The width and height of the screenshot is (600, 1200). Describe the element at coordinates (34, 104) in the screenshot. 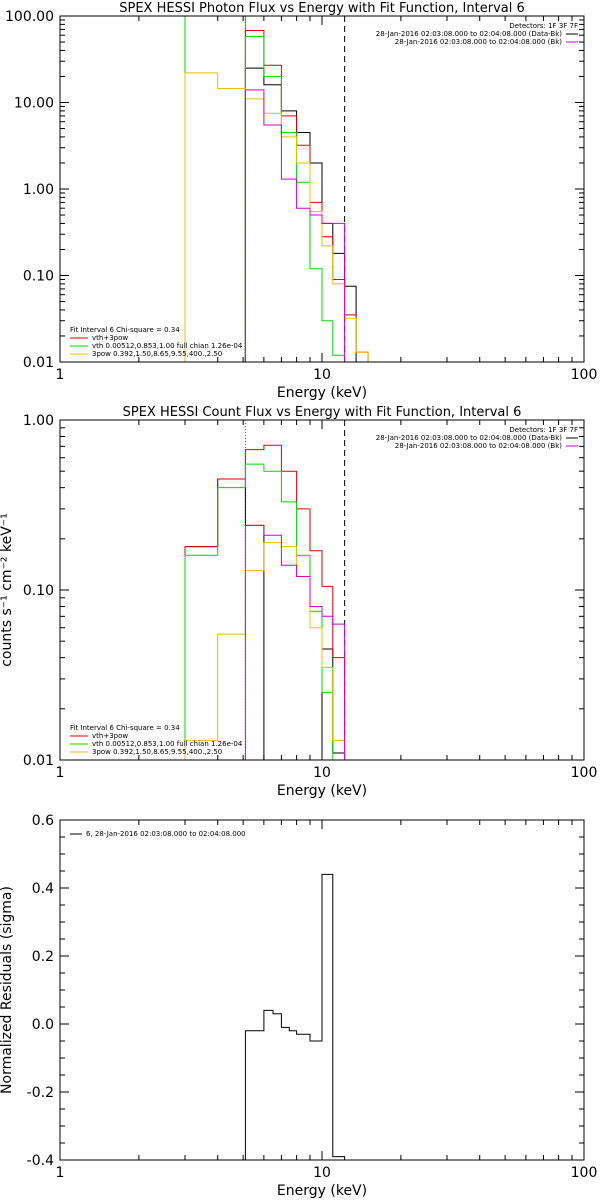

I see `y-tick-label: 10.00` at that location.